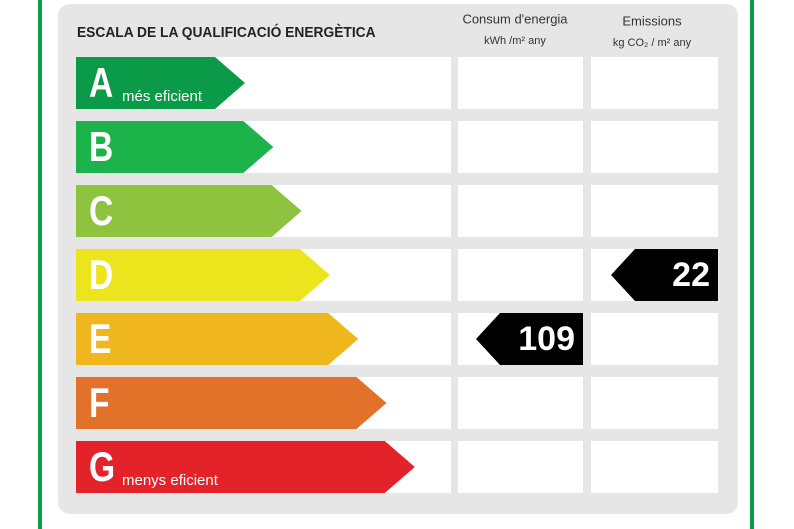  Describe the element at coordinates (652, 20) in the screenshot. I see `column-title: Emissions` at that location.